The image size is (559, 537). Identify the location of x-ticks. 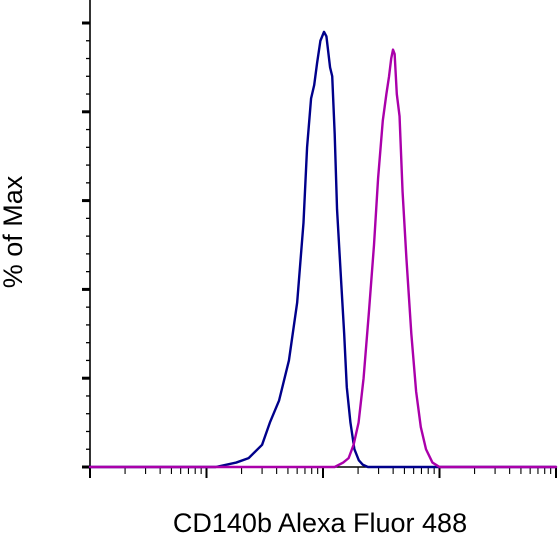
(323, 472).